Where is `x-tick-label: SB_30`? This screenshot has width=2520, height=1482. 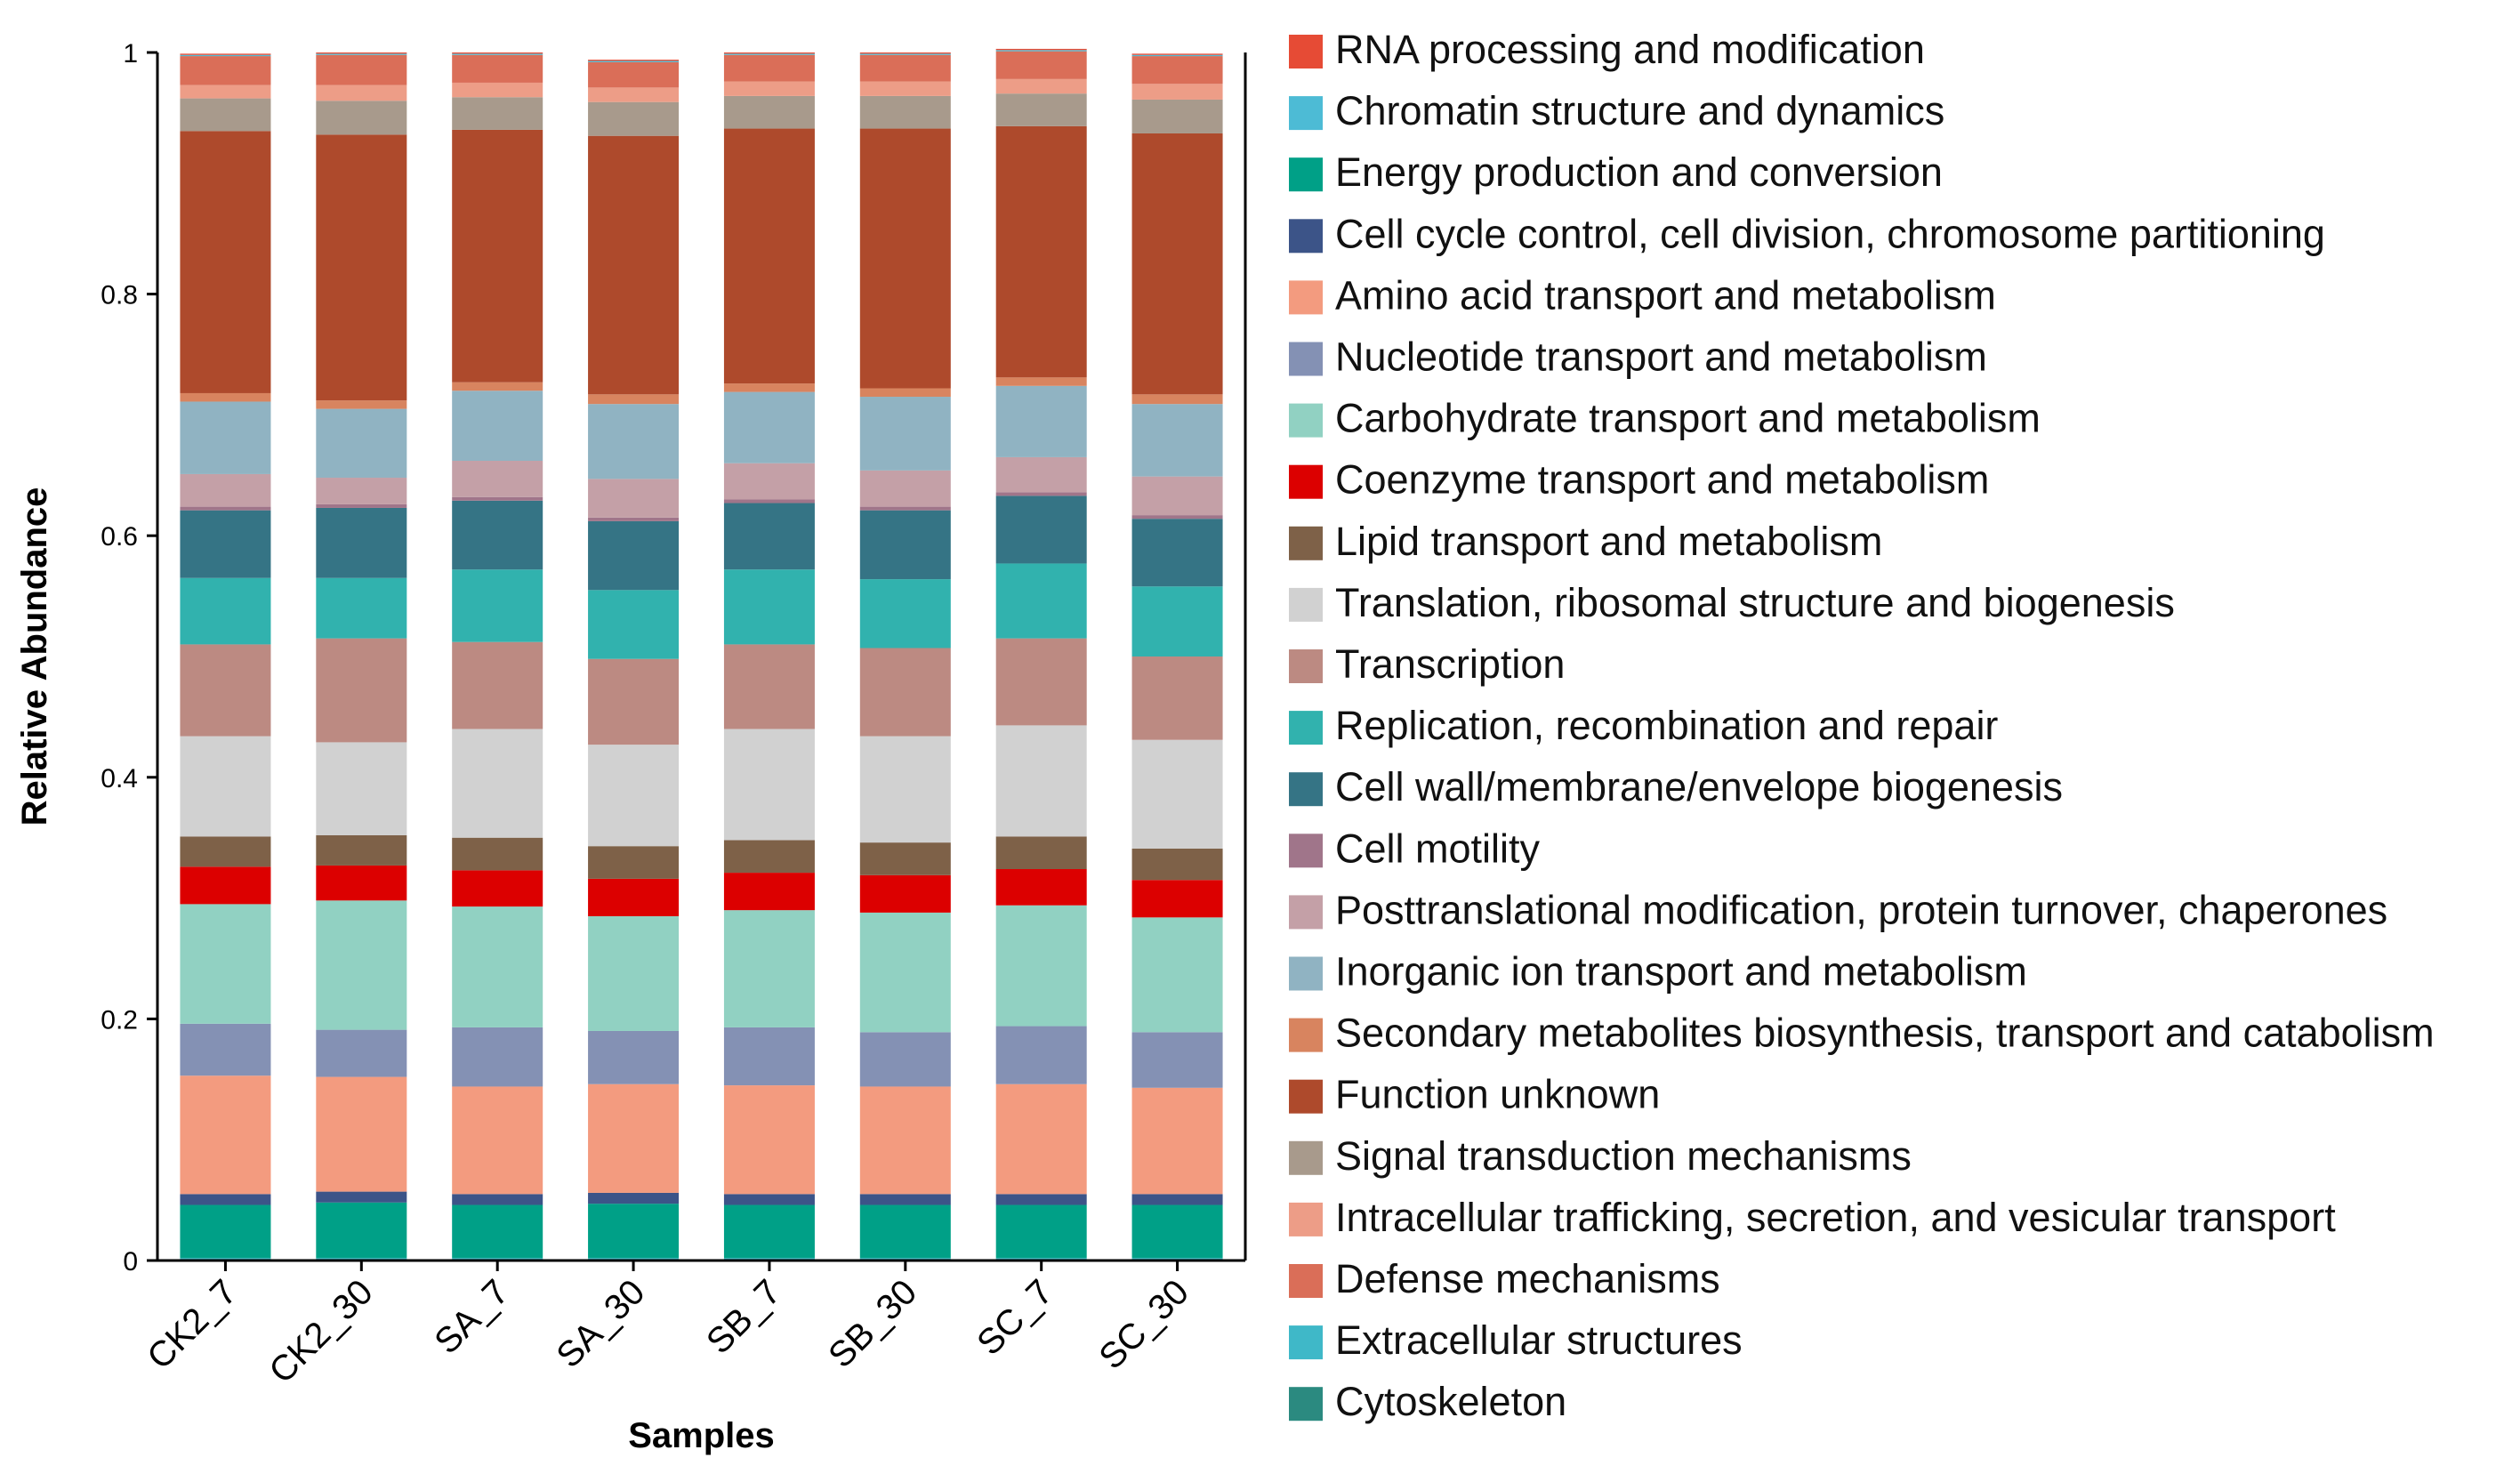 x-tick-label: SB_30 is located at coordinates (872, 1324).